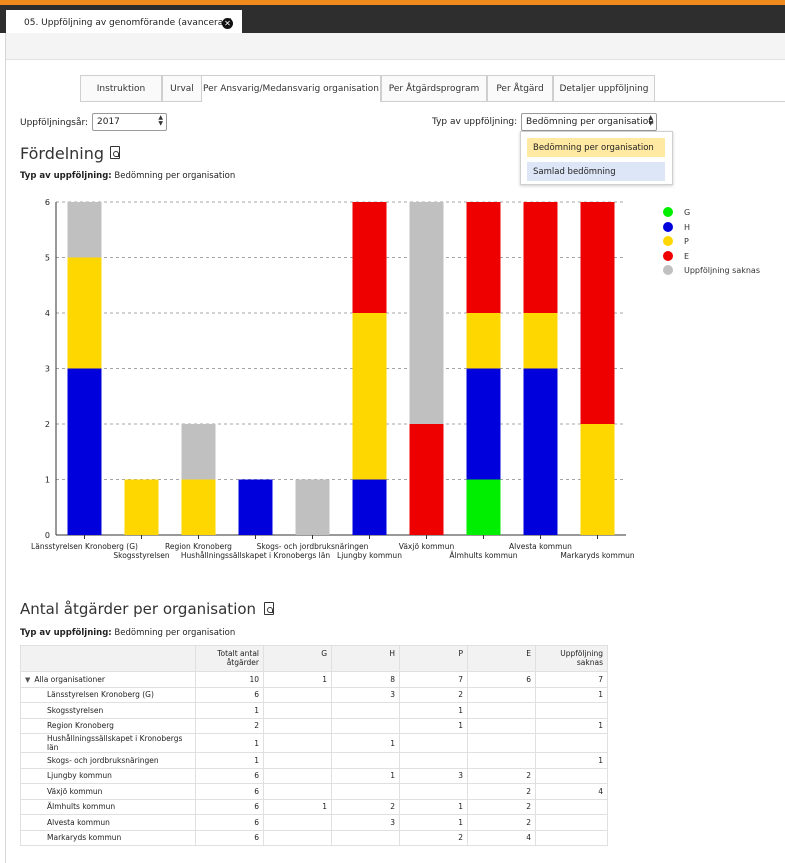 This screenshot has height=863, width=785. What do you see at coordinates (108, 694) in the screenshot?
I see `row-name: Länsstyrelsen Kronoberg (G)` at bounding box center [108, 694].